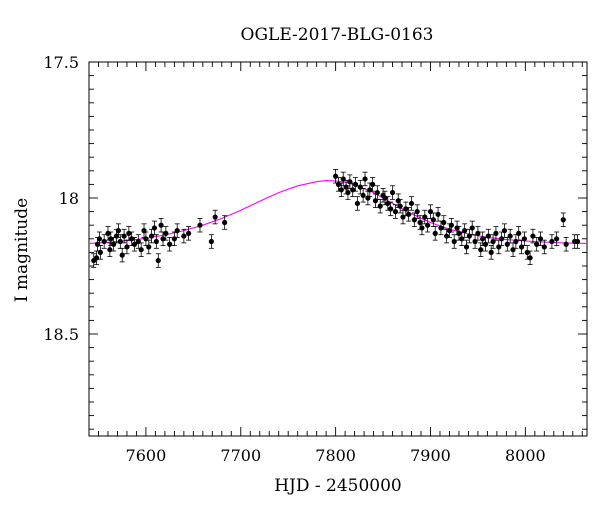 This screenshot has height=512, width=600. Describe the element at coordinates (430, 455) in the screenshot. I see `x-tick-label: 7900` at that location.